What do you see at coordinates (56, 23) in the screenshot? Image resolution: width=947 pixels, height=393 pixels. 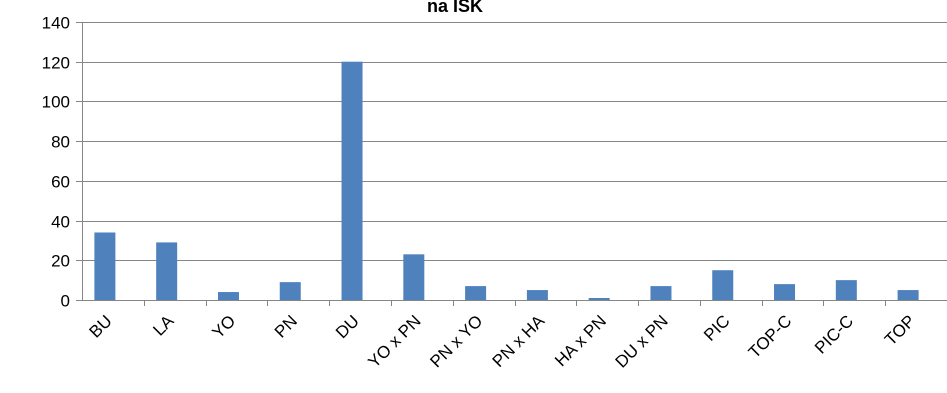 I see `y-tick-label: 140` at bounding box center [56, 23].